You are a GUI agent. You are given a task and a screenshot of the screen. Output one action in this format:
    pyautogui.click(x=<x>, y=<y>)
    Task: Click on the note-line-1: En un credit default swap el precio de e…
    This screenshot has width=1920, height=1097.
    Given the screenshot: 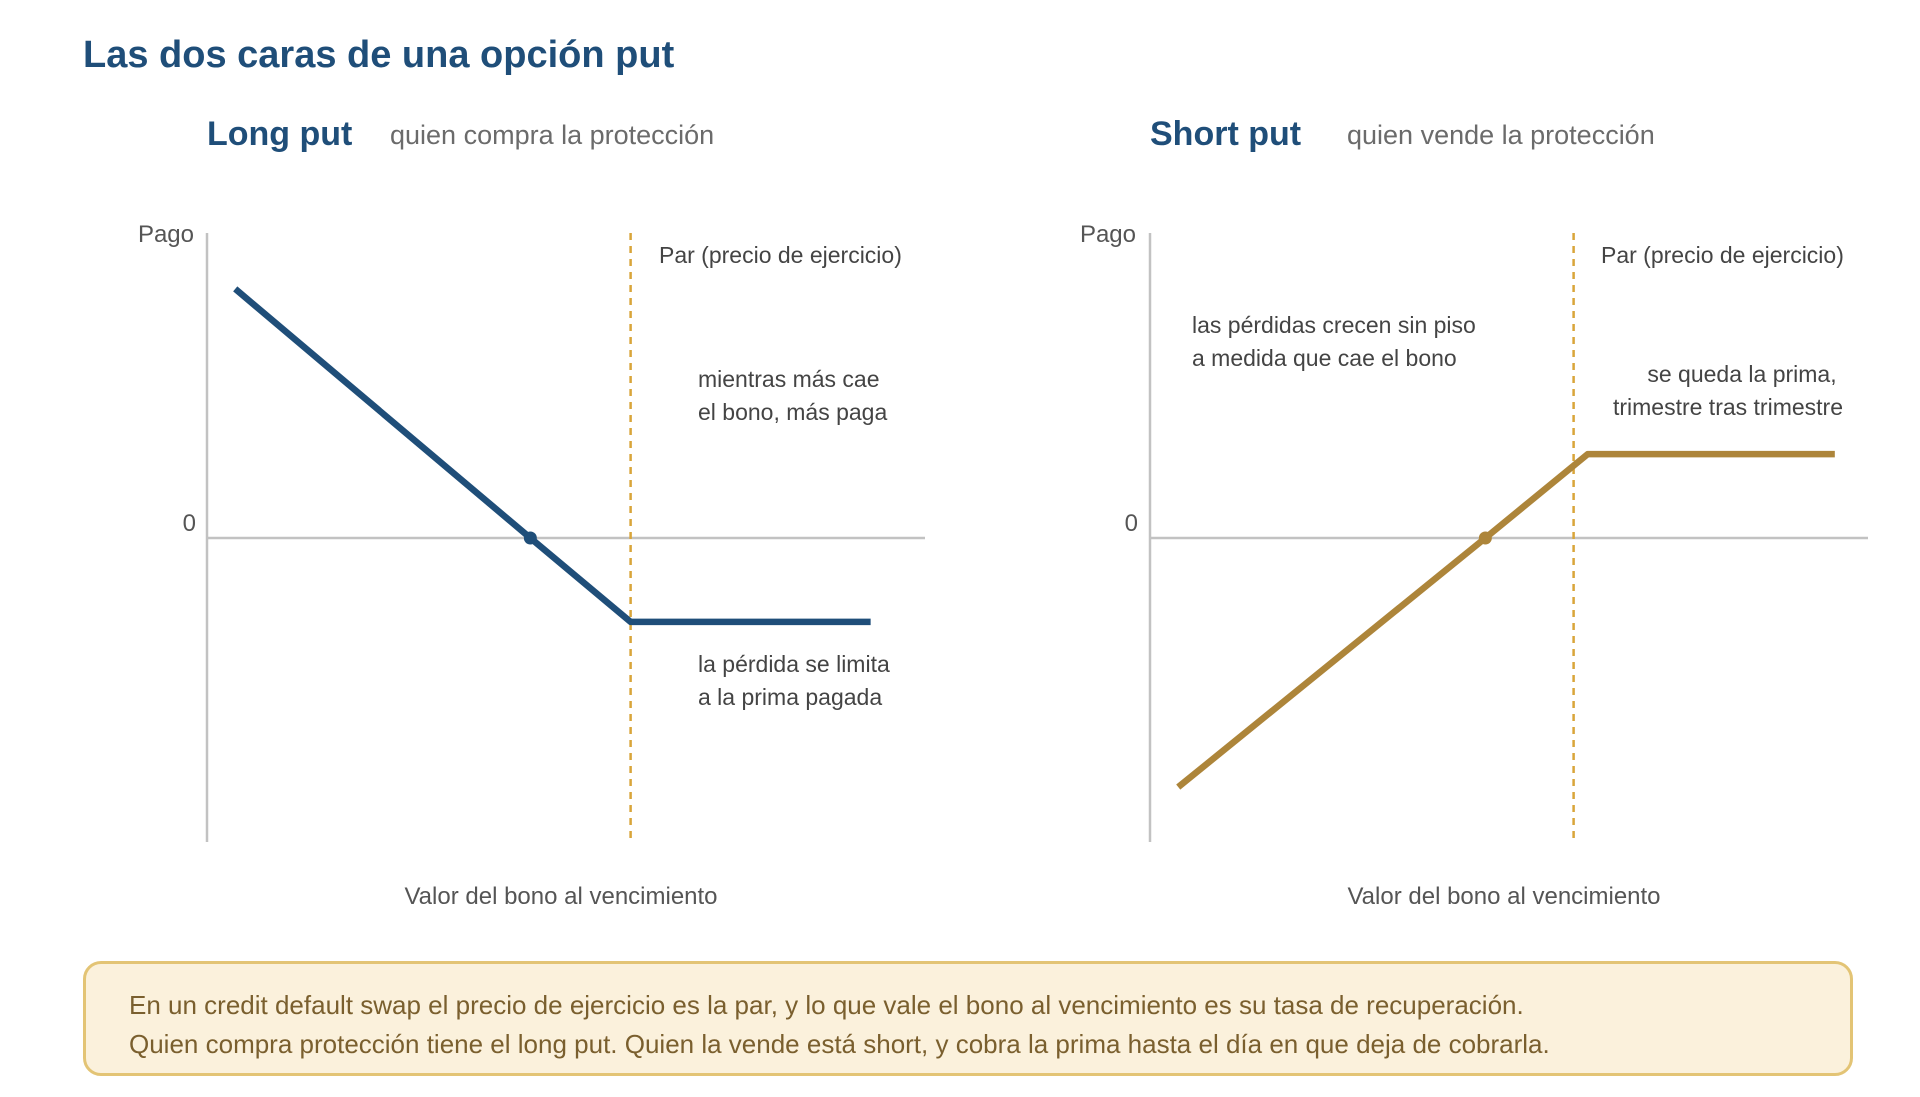 What is the action you would take?
    pyautogui.click(x=826, y=1005)
    